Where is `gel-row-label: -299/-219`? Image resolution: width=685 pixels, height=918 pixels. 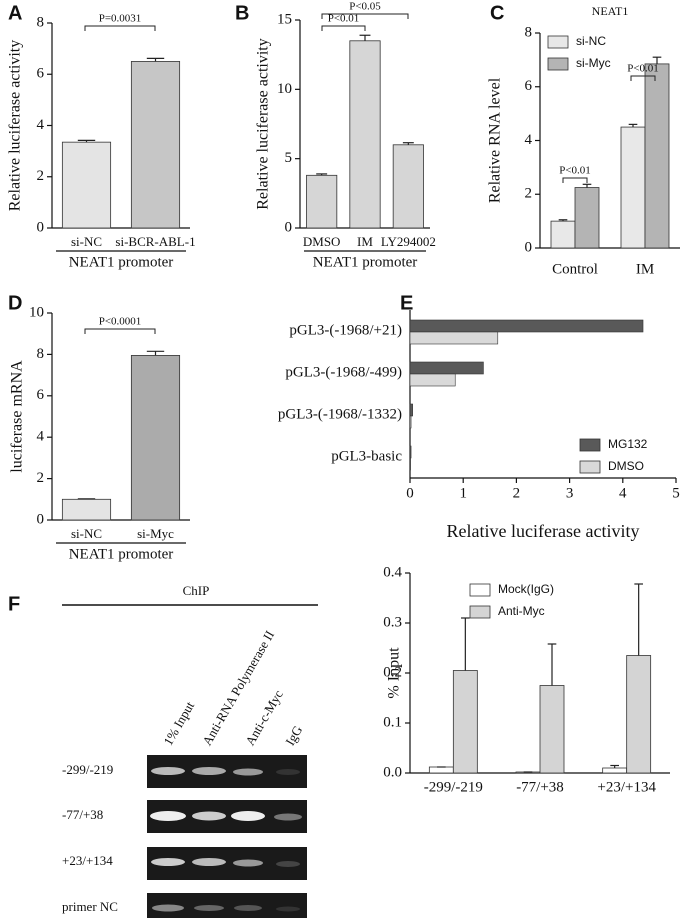
gel-row-label: -299/-219 is located at coordinates (87, 769).